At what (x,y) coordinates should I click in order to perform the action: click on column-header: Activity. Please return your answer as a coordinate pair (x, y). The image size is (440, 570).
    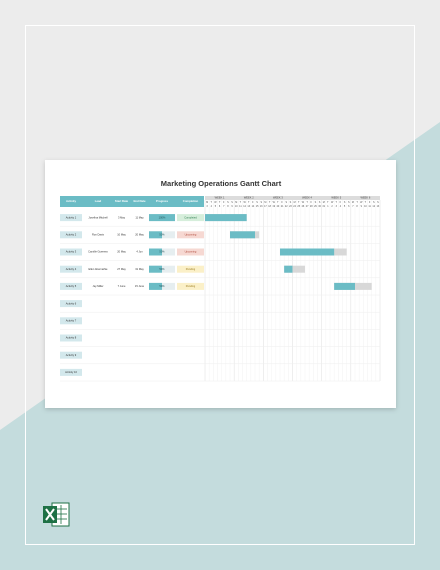
    Looking at the image, I should click on (71, 201).